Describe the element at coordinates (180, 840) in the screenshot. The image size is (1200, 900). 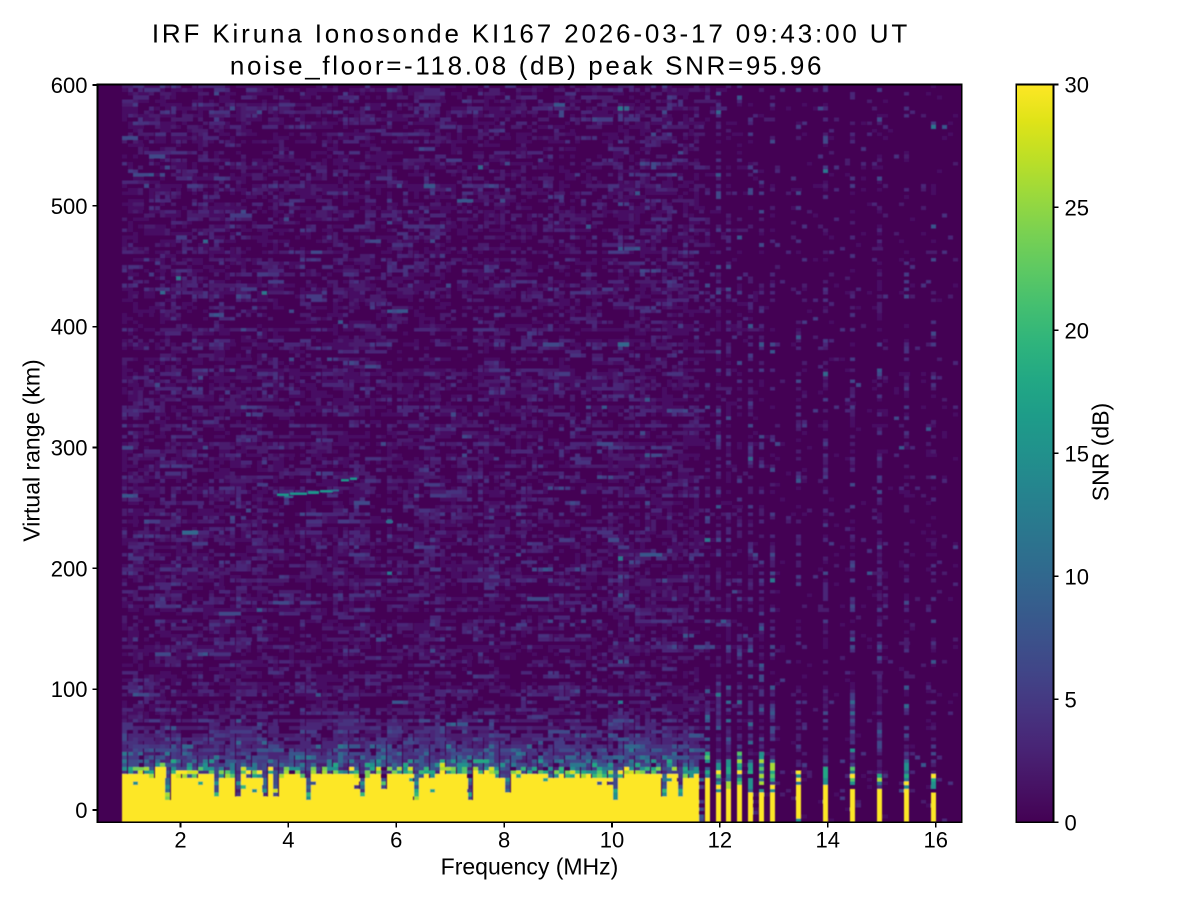
I see `svg-text: 2` at that location.